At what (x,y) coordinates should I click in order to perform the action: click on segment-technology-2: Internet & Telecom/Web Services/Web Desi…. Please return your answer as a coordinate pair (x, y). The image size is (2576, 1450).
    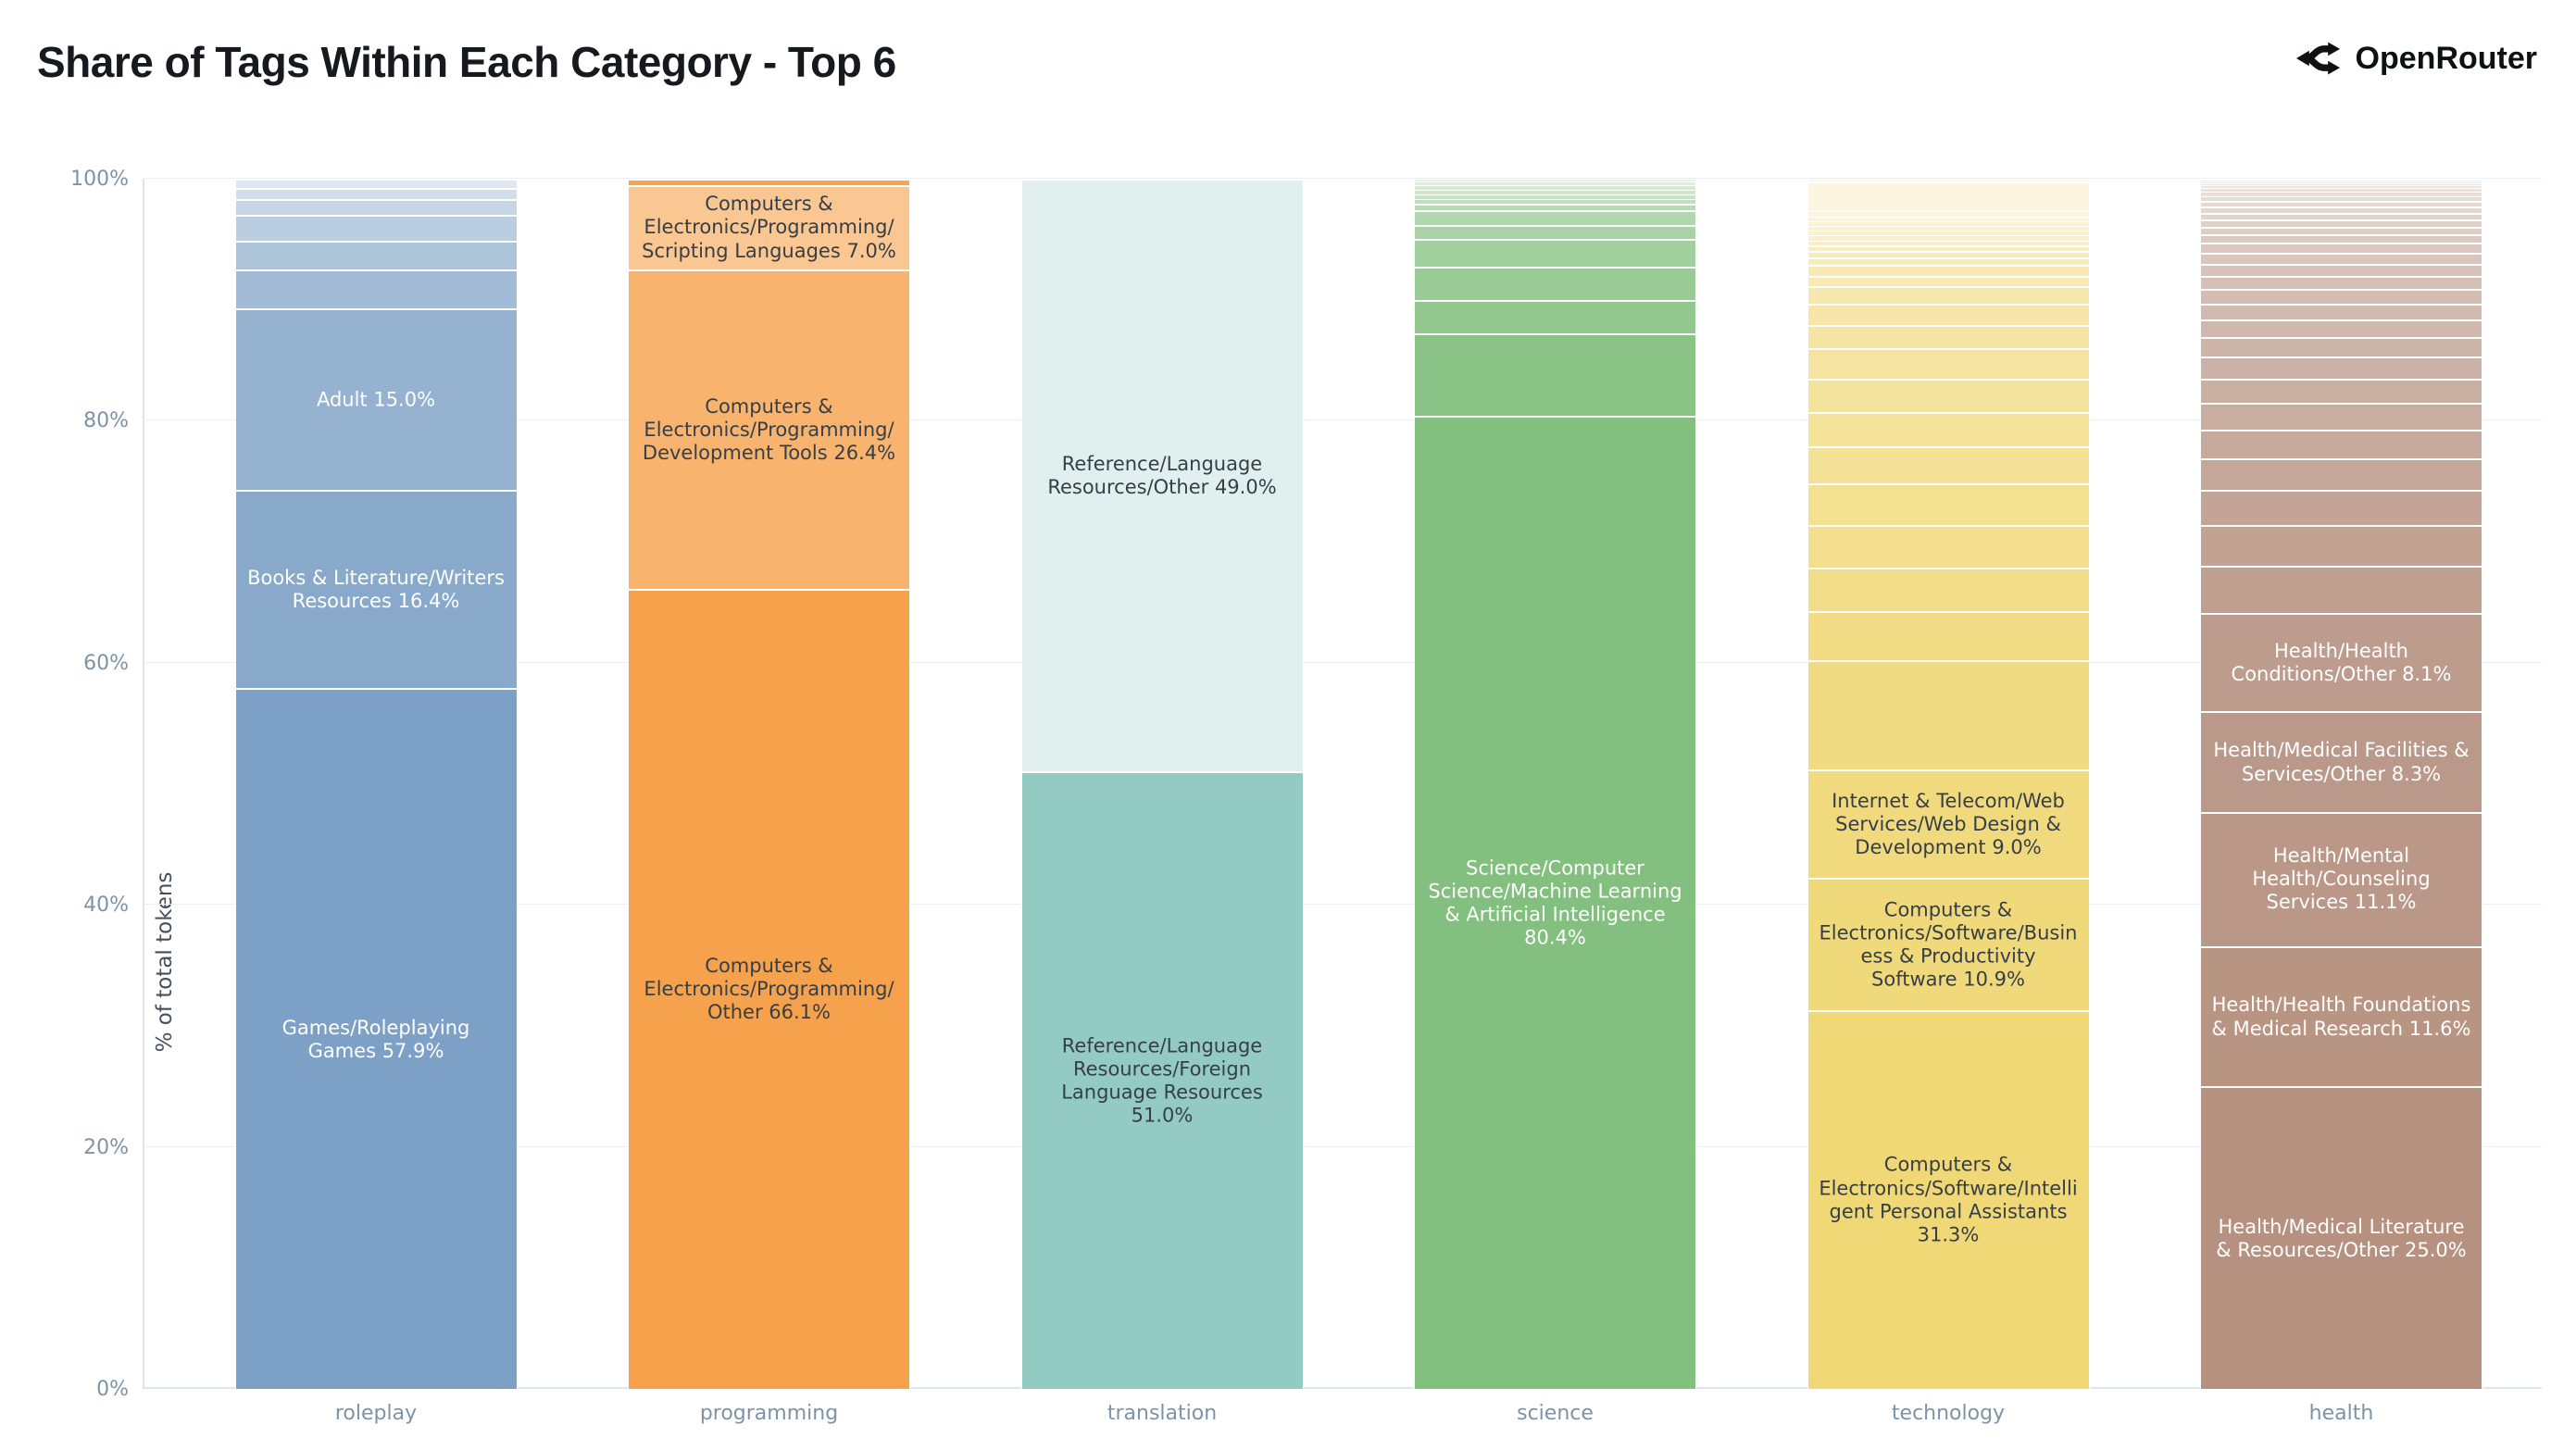
    Looking at the image, I should click on (1948, 824).